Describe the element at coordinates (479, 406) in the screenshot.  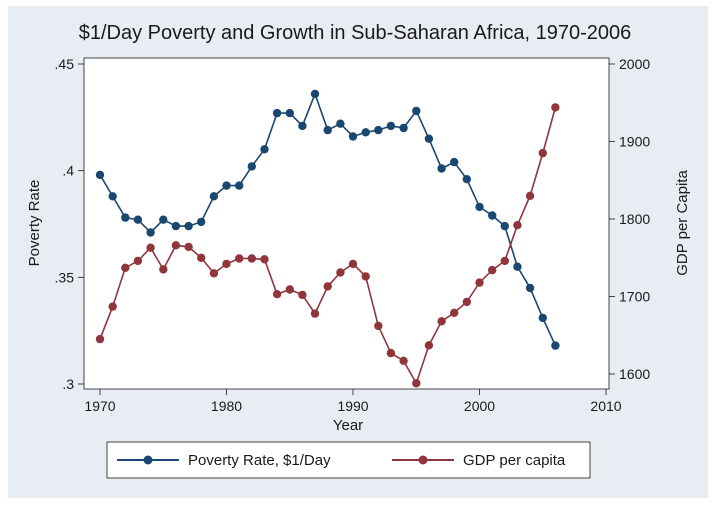
I see `x-tick-label: 2000` at that location.